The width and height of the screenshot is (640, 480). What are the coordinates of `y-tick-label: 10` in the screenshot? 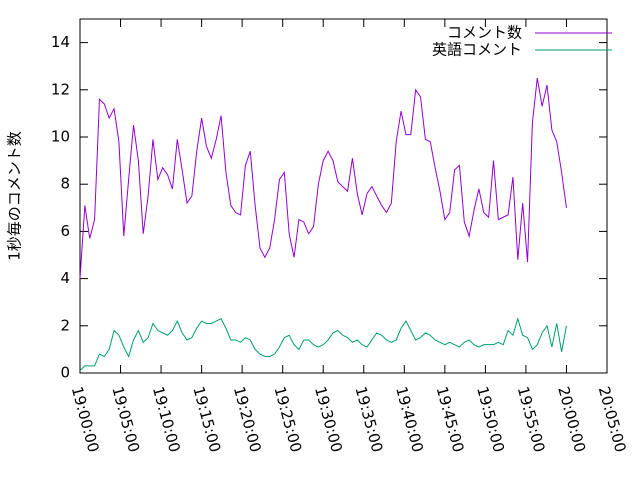 It's located at (60, 137).